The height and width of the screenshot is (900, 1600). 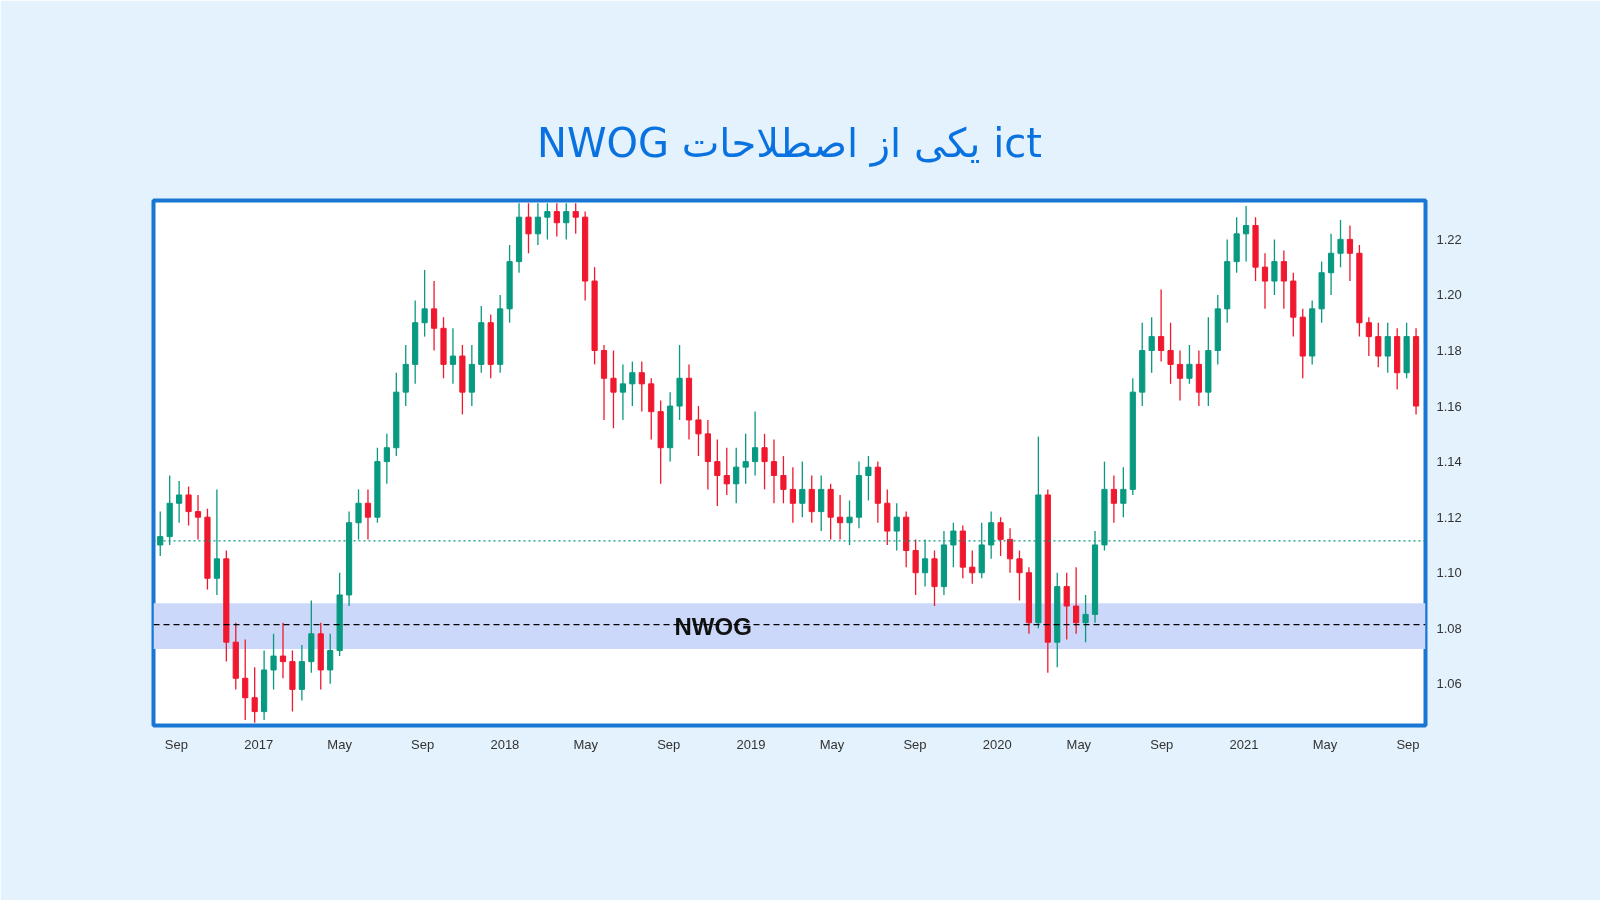 What do you see at coordinates (505, 744) in the screenshot?
I see `x-tick-label: 2018` at bounding box center [505, 744].